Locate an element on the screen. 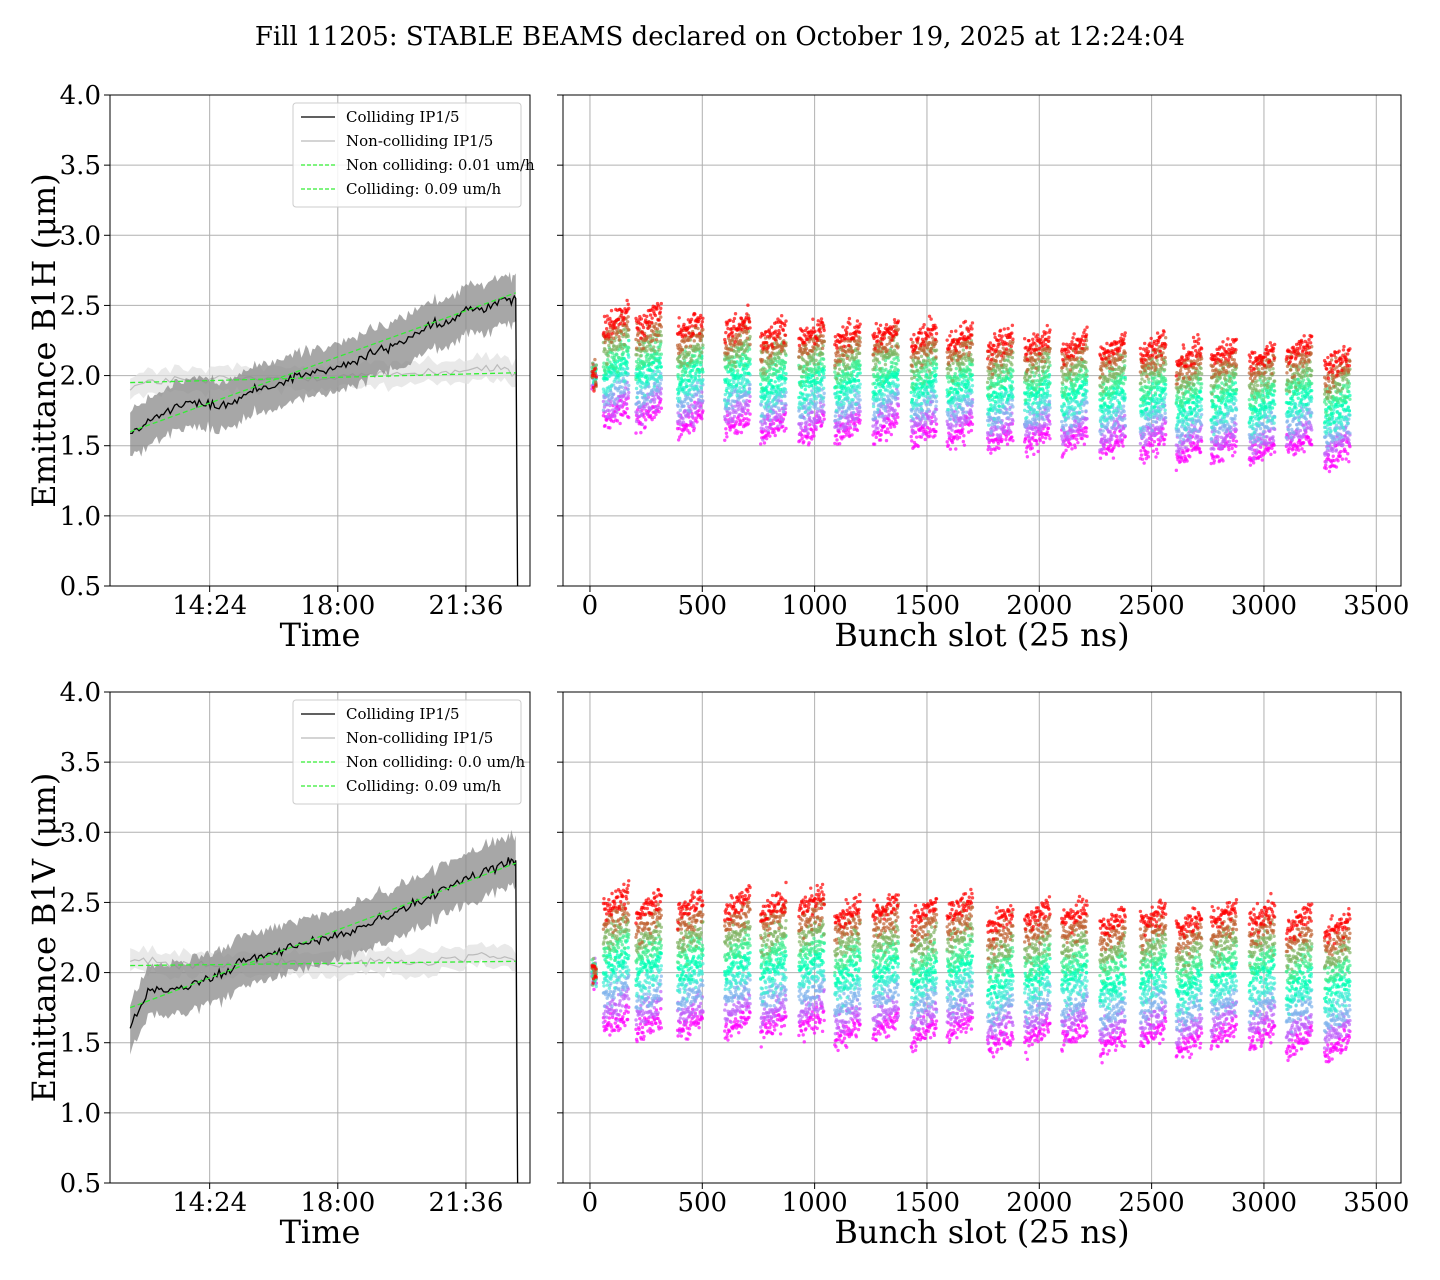 The height and width of the screenshot is (1280, 1440). y-axis-label: Emittance B1H (μm) is located at coordinates (44, 340).